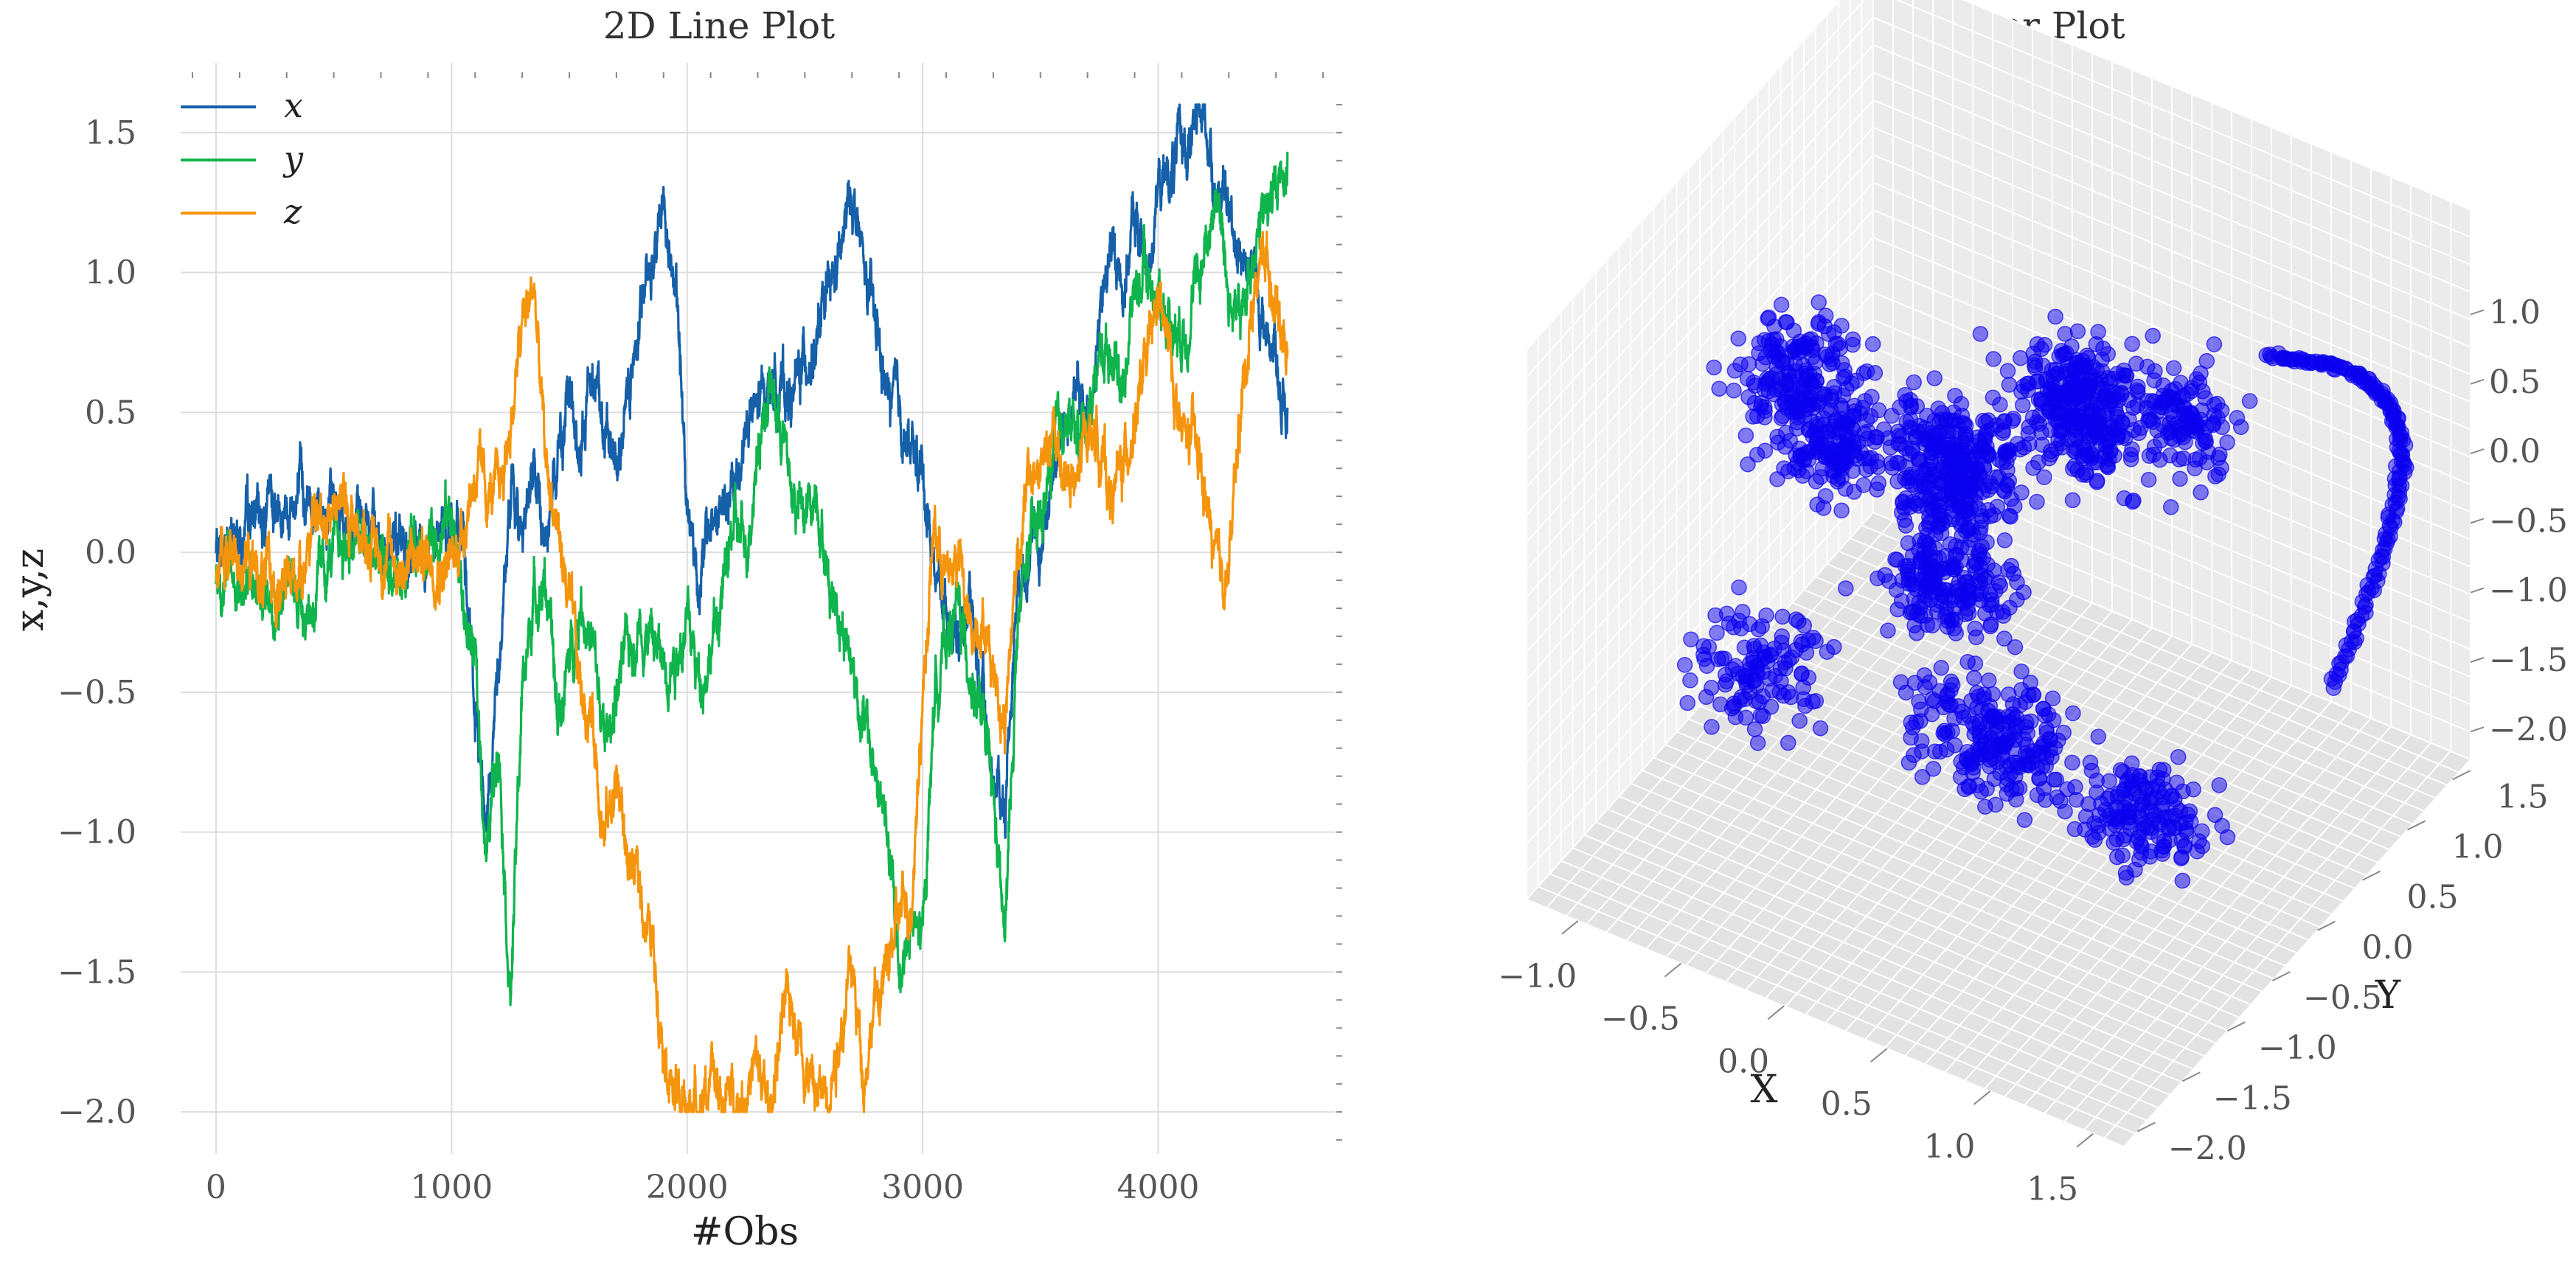  Describe the element at coordinates (216, 1187) in the screenshot. I see `x-tick-label: 0` at that location.